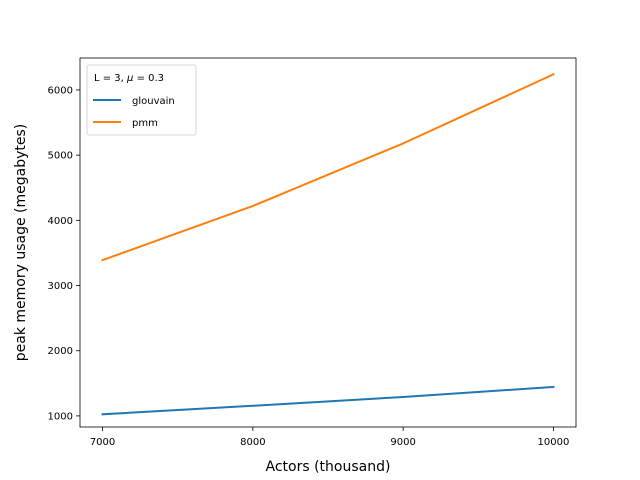 Image resolution: width=640 pixels, height=480 pixels. Describe the element at coordinates (60, 90) in the screenshot. I see `y-tick-label: 6000` at that location.